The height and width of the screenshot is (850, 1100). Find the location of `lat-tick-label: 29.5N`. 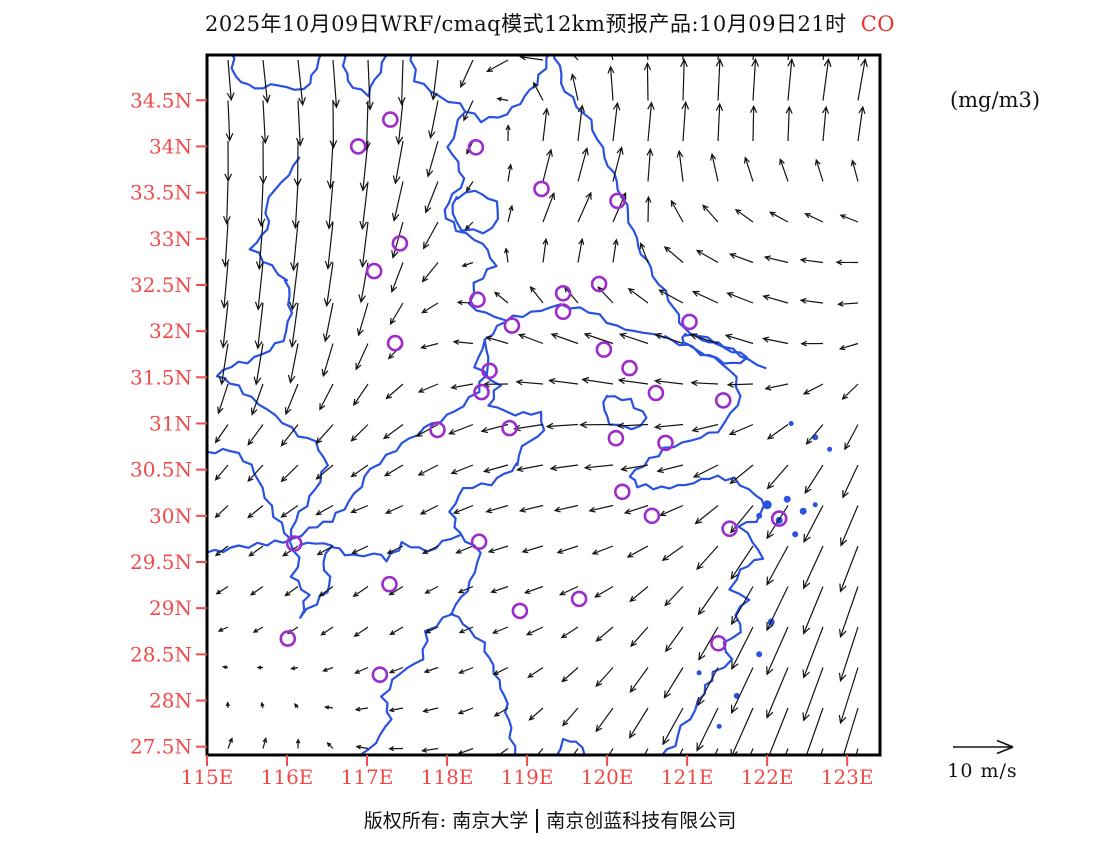

lat-tick-label: 29.5N is located at coordinates (161, 562).